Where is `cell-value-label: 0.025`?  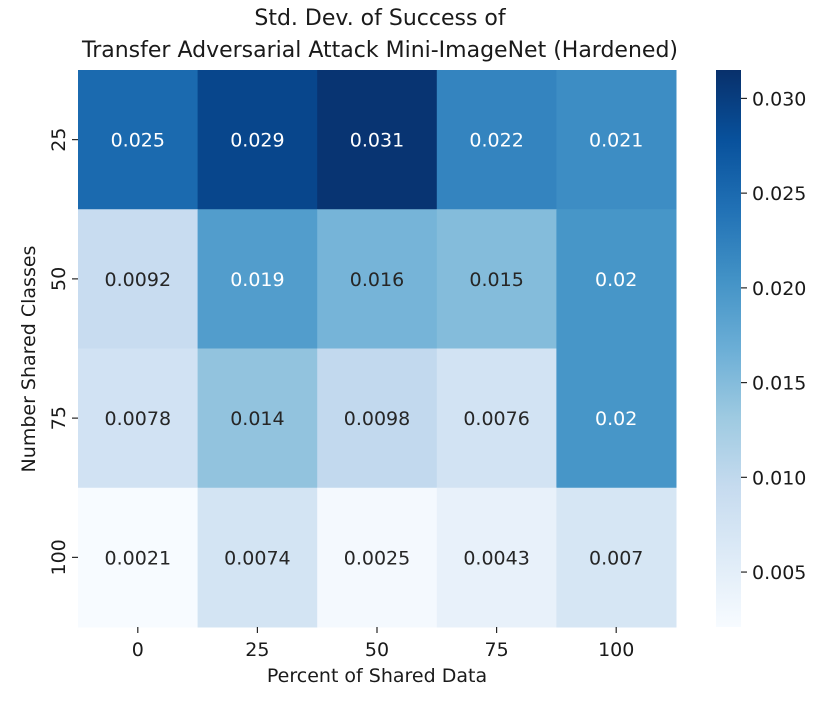
cell-value-label: 0.025 is located at coordinates (138, 141).